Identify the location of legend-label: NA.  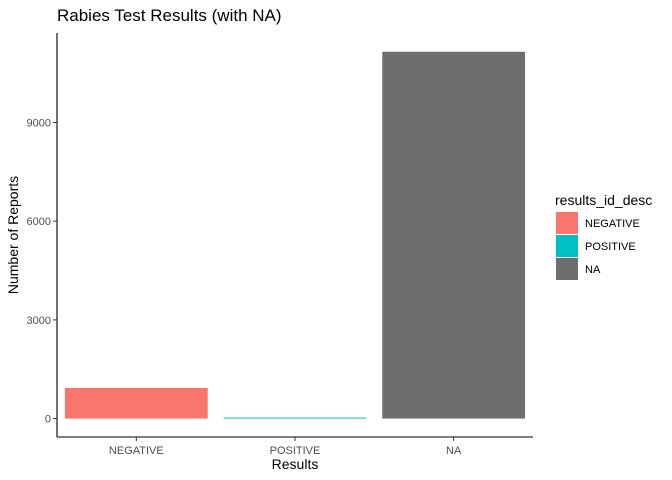
(593, 270).